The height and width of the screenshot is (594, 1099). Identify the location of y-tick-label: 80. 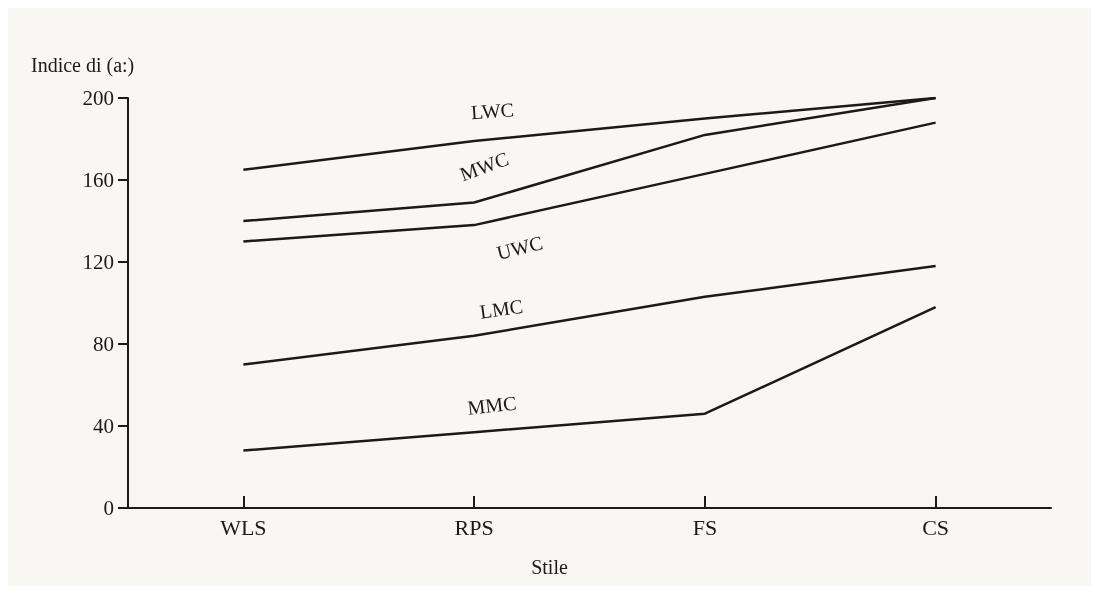
(103, 344).